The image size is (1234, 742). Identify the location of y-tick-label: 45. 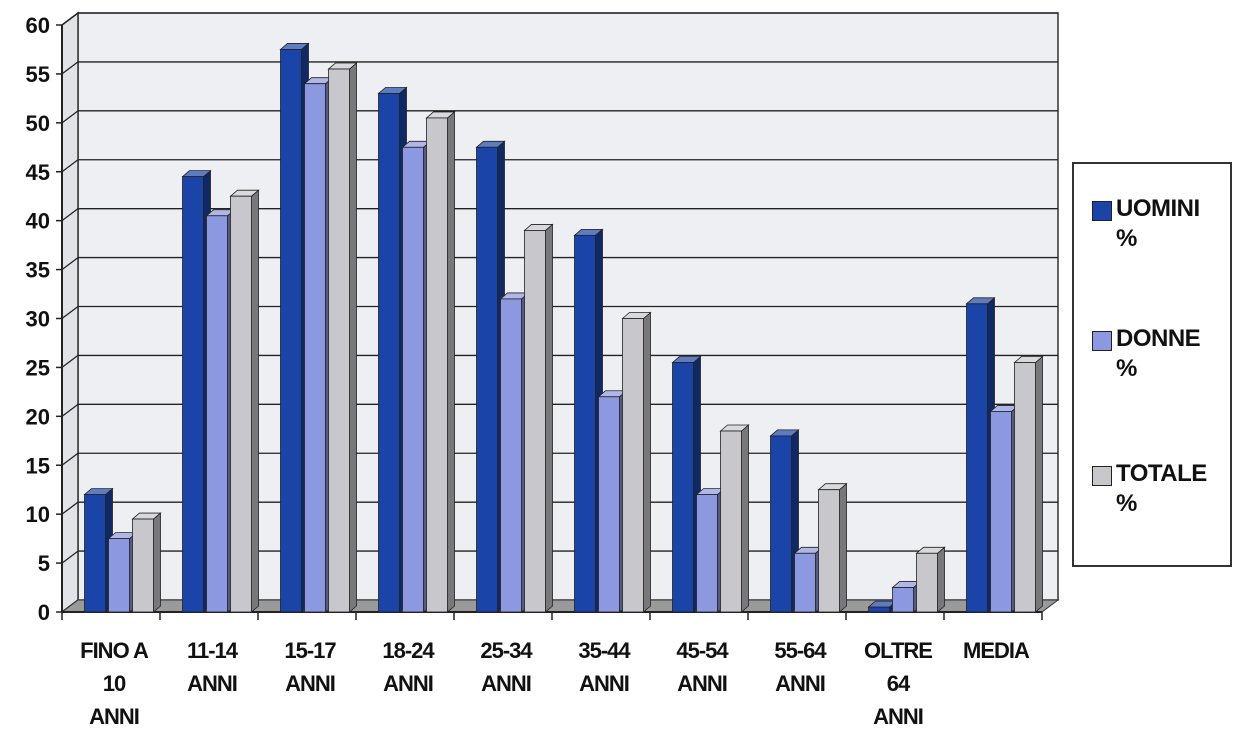
(38, 172).